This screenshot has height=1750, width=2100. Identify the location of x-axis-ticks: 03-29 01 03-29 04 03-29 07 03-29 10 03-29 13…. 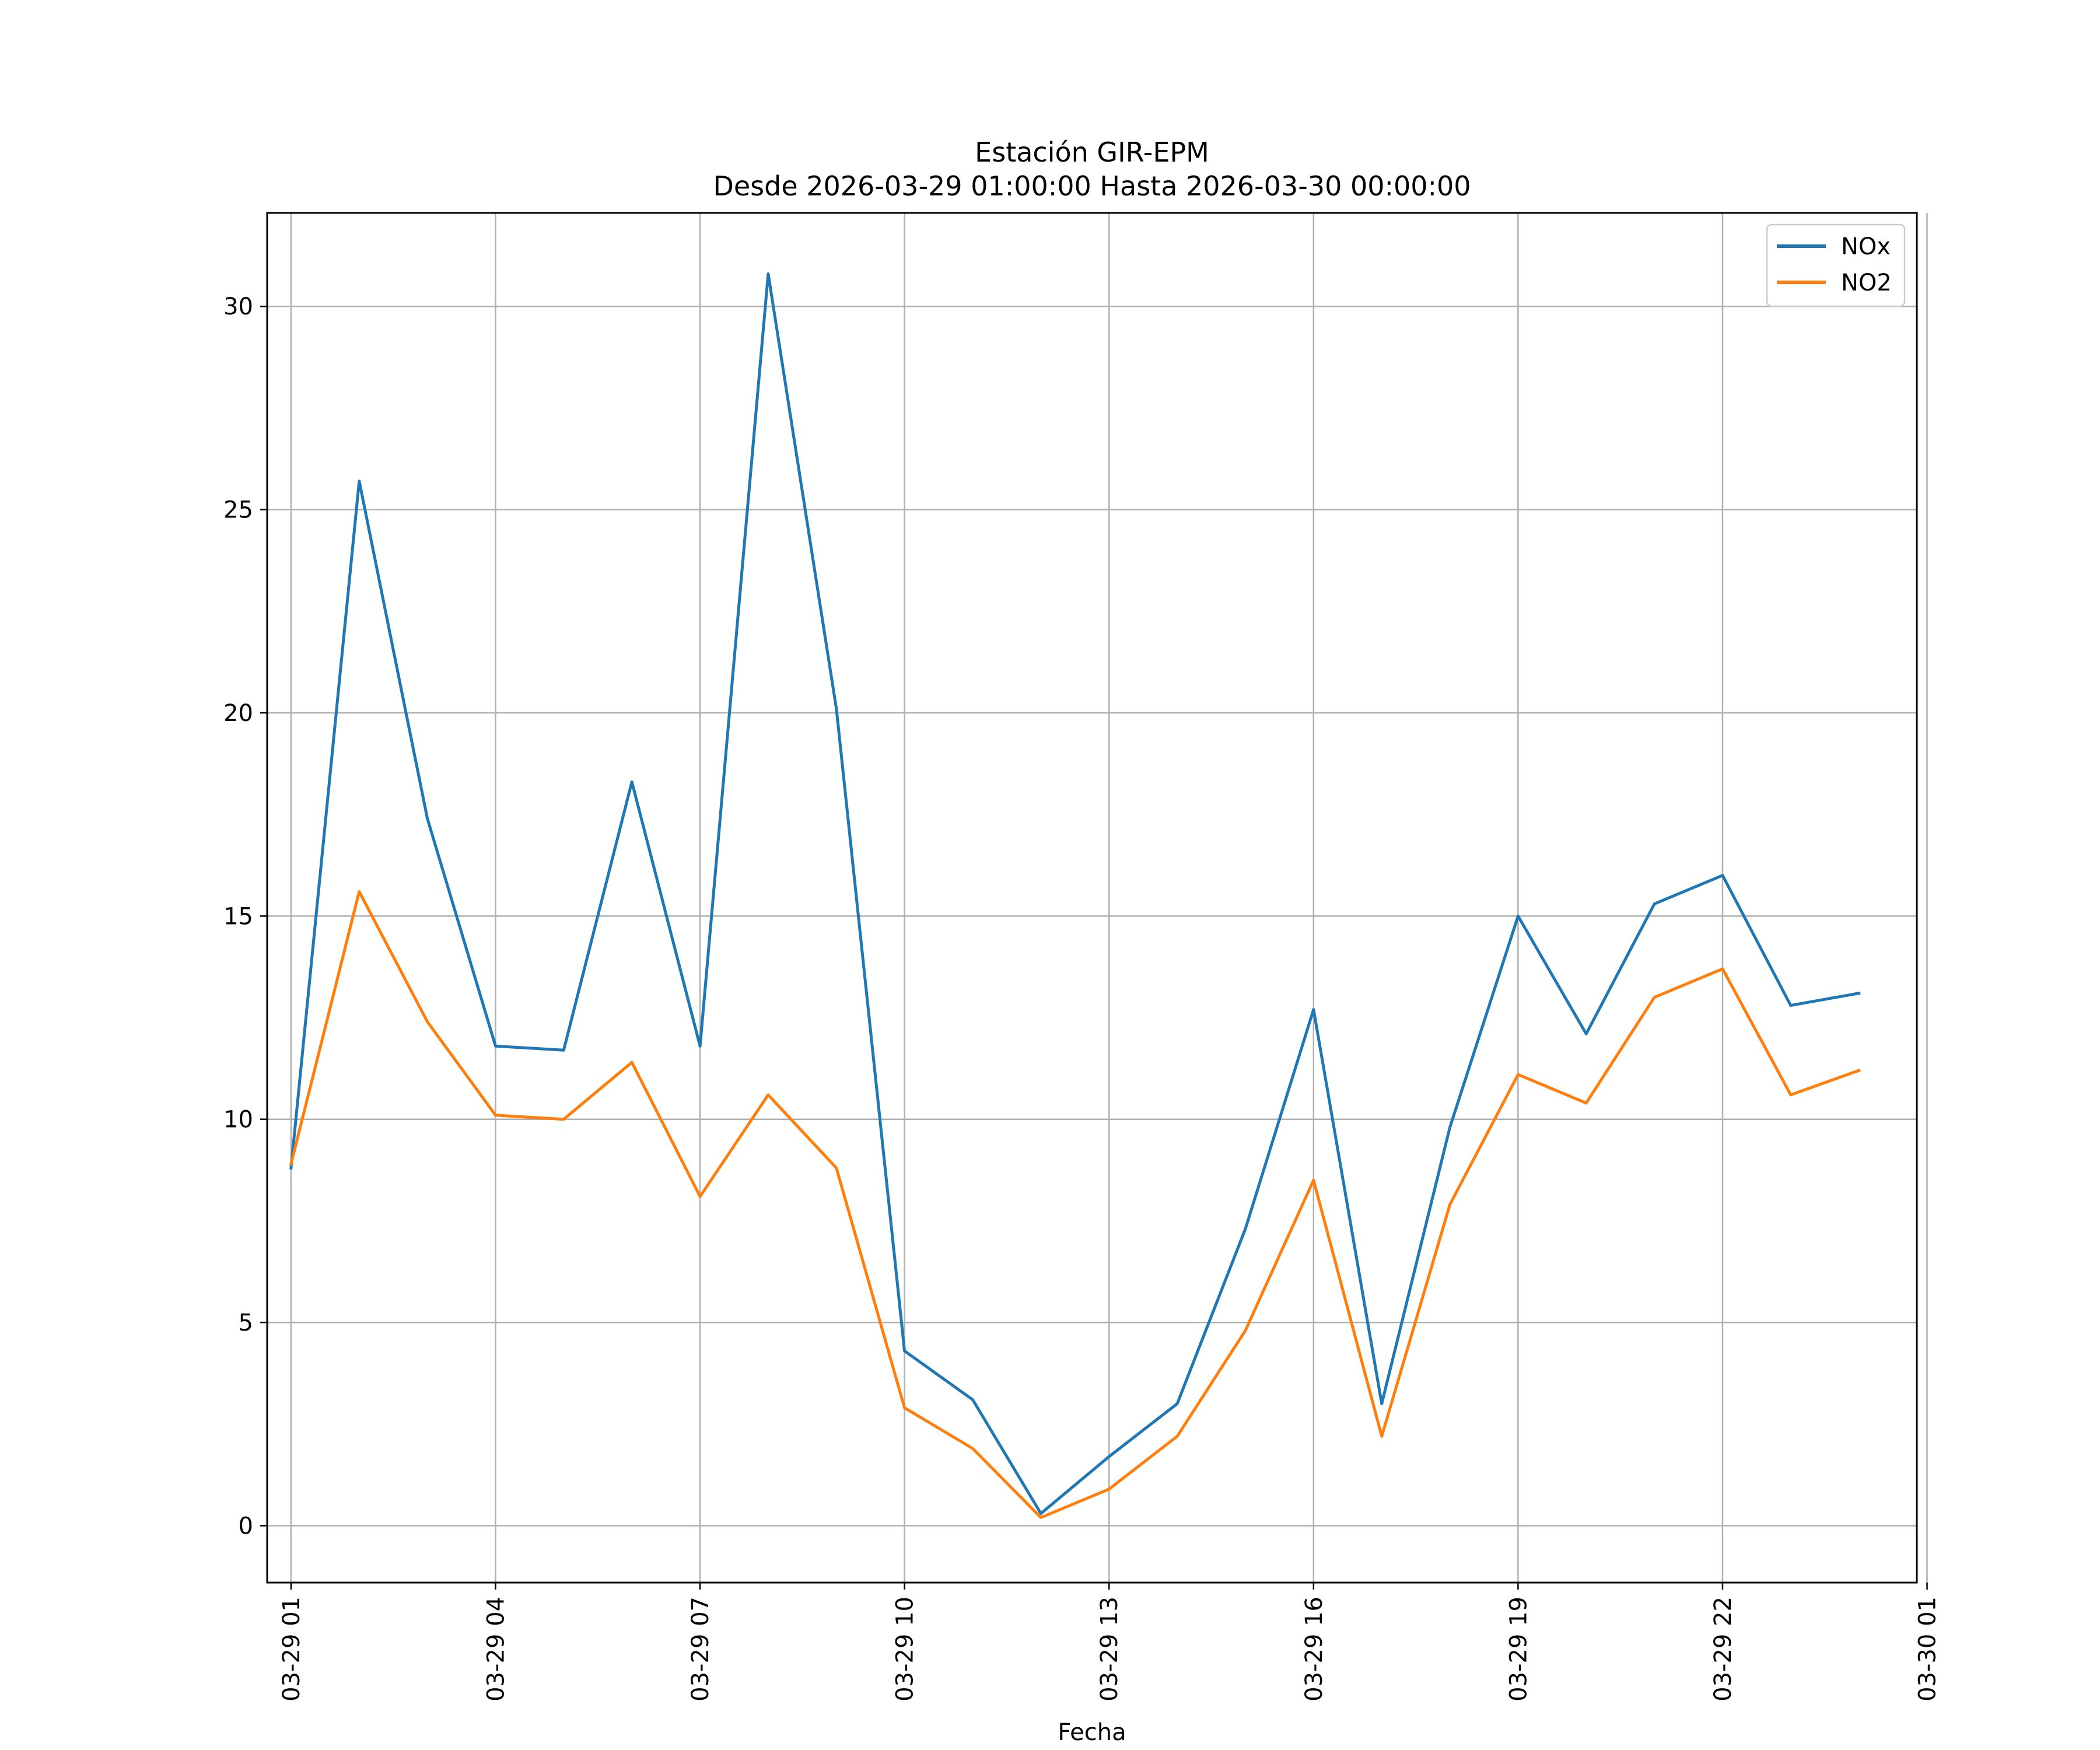
(1109, 1643).